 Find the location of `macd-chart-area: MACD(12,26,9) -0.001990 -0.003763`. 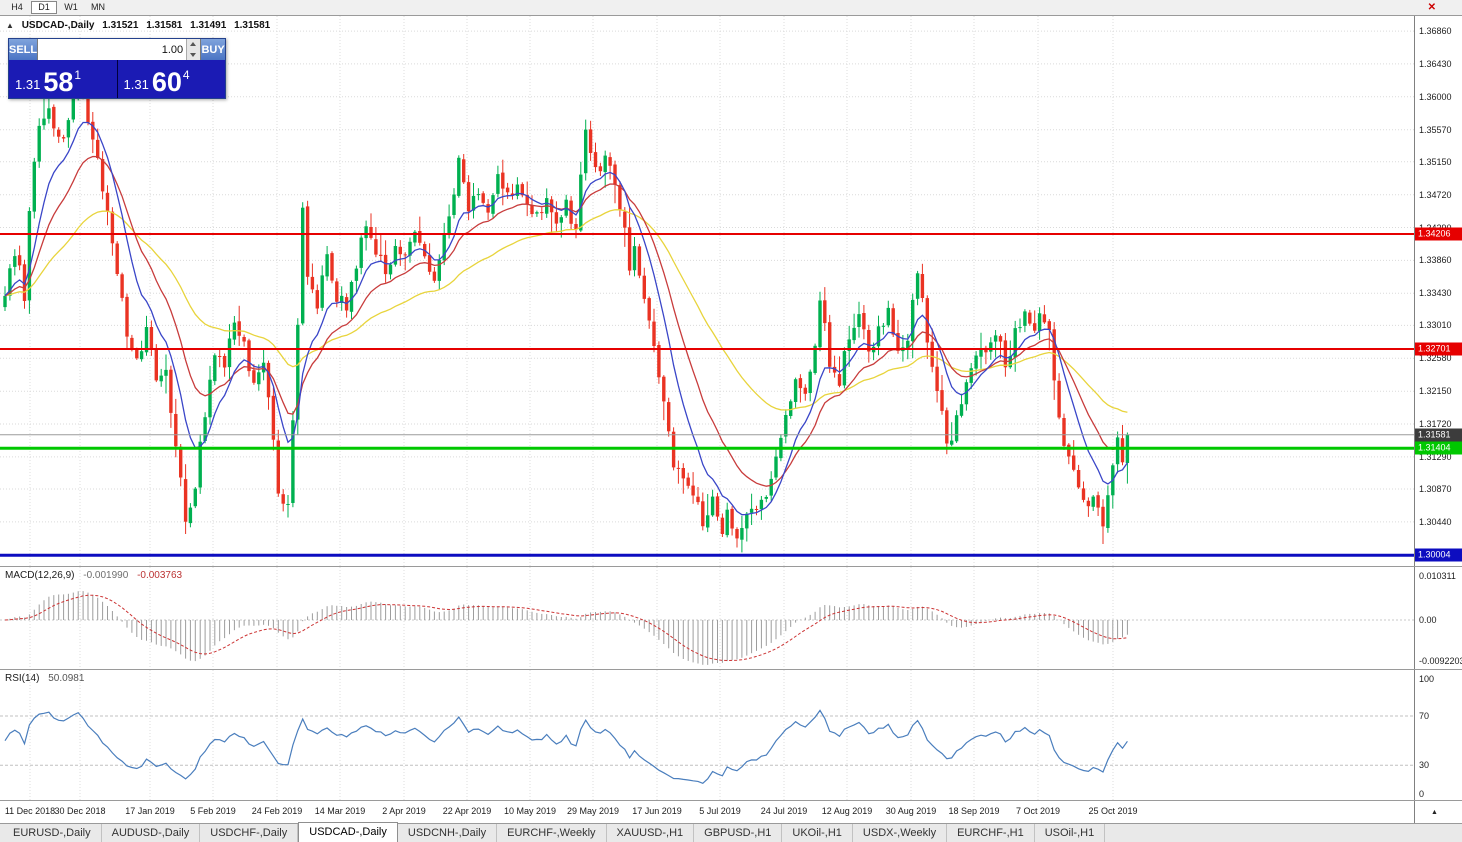

macd-chart-area: MACD(12,26,9) -0.001990 -0.003763 is located at coordinates (707, 618).